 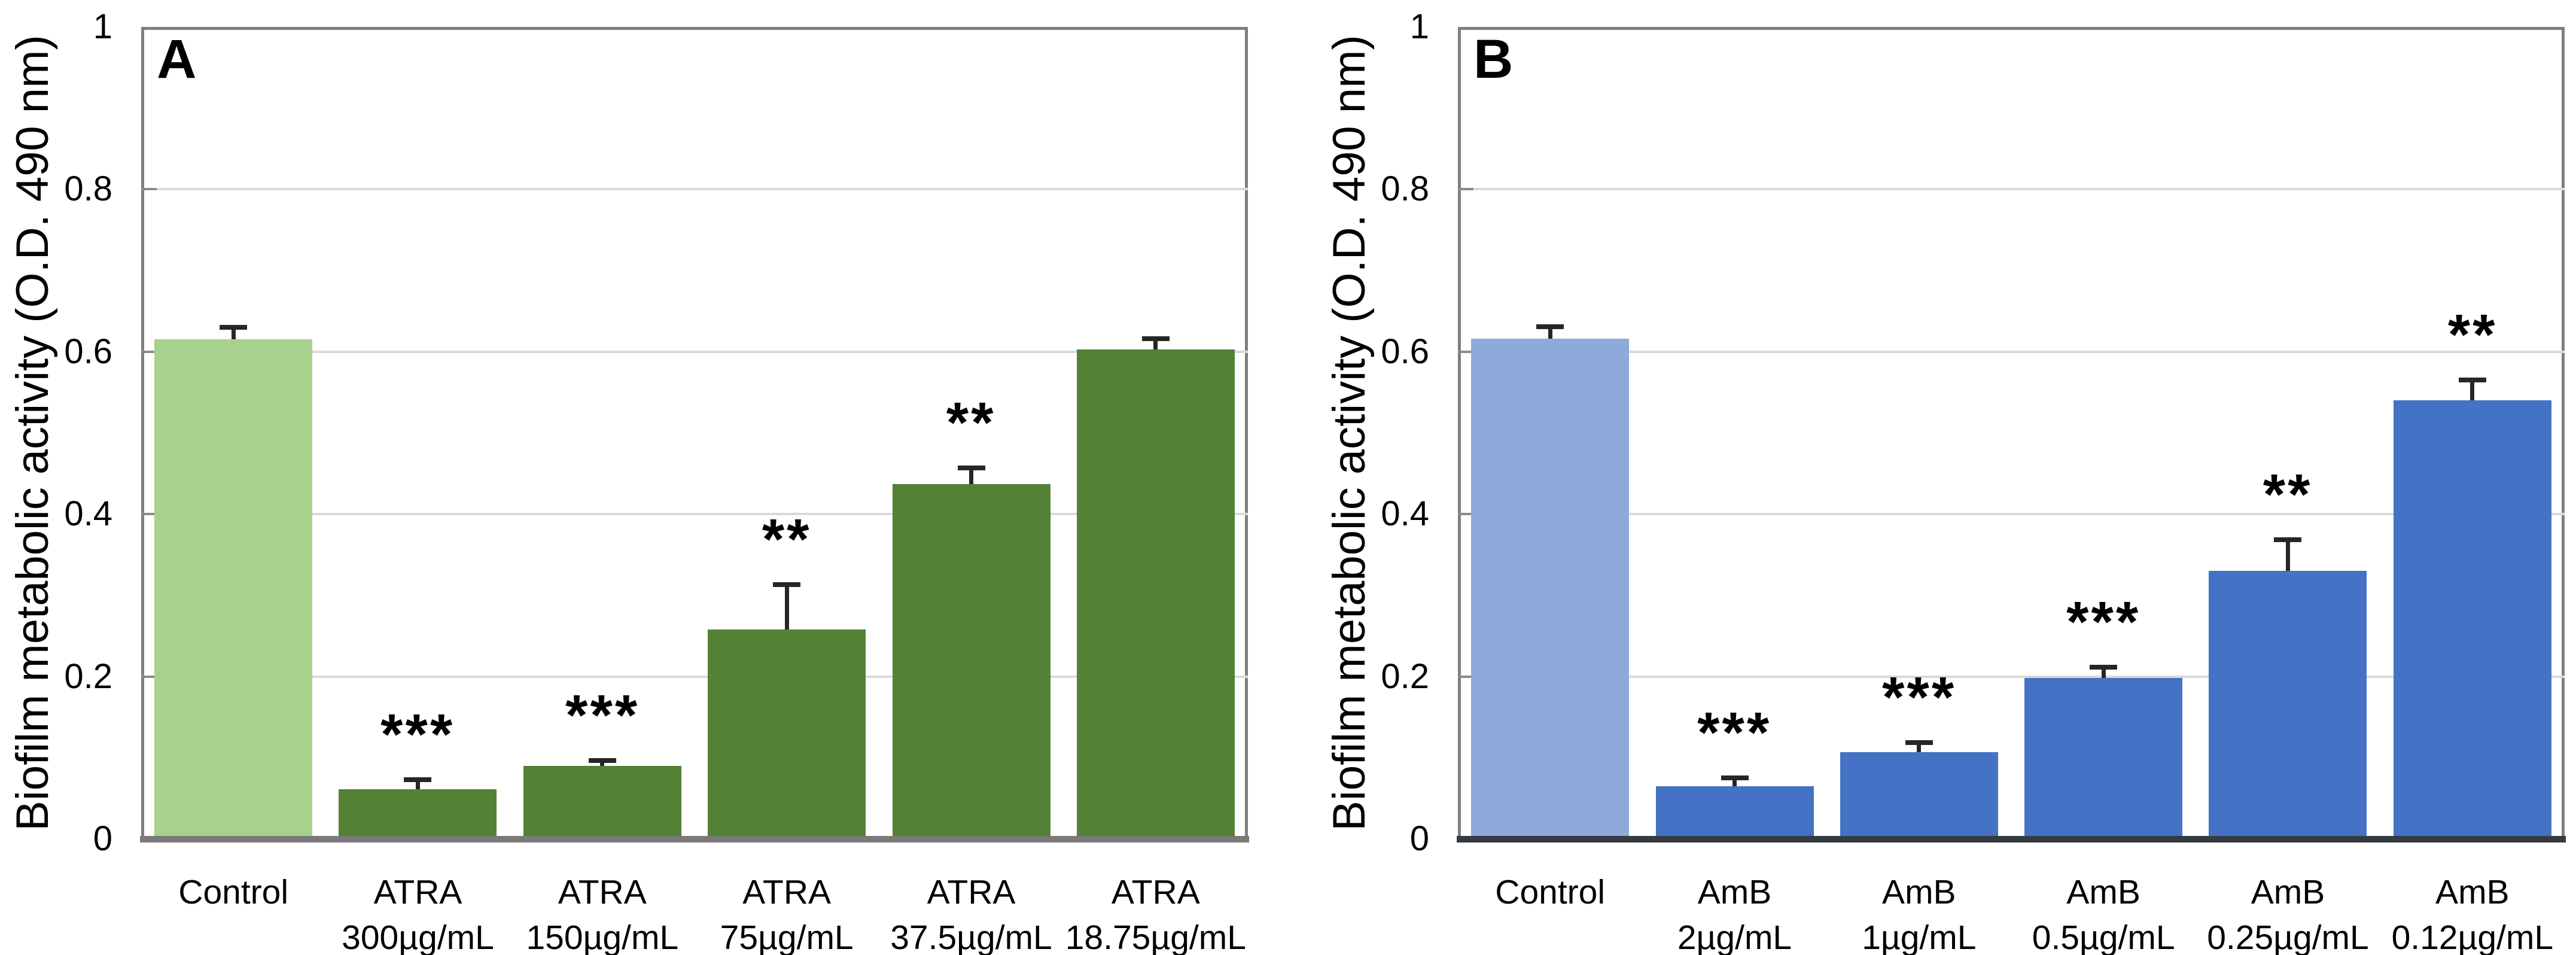 What do you see at coordinates (418, 936) in the screenshot?
I see `x-category-sublabel: 300µg/mL` at bounding box center [418, 936].